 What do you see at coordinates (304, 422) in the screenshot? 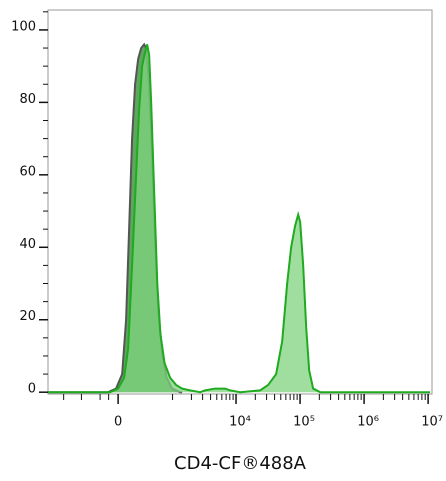
I see `x-tick-label: 10⁵` at bounding box center [304, 422].